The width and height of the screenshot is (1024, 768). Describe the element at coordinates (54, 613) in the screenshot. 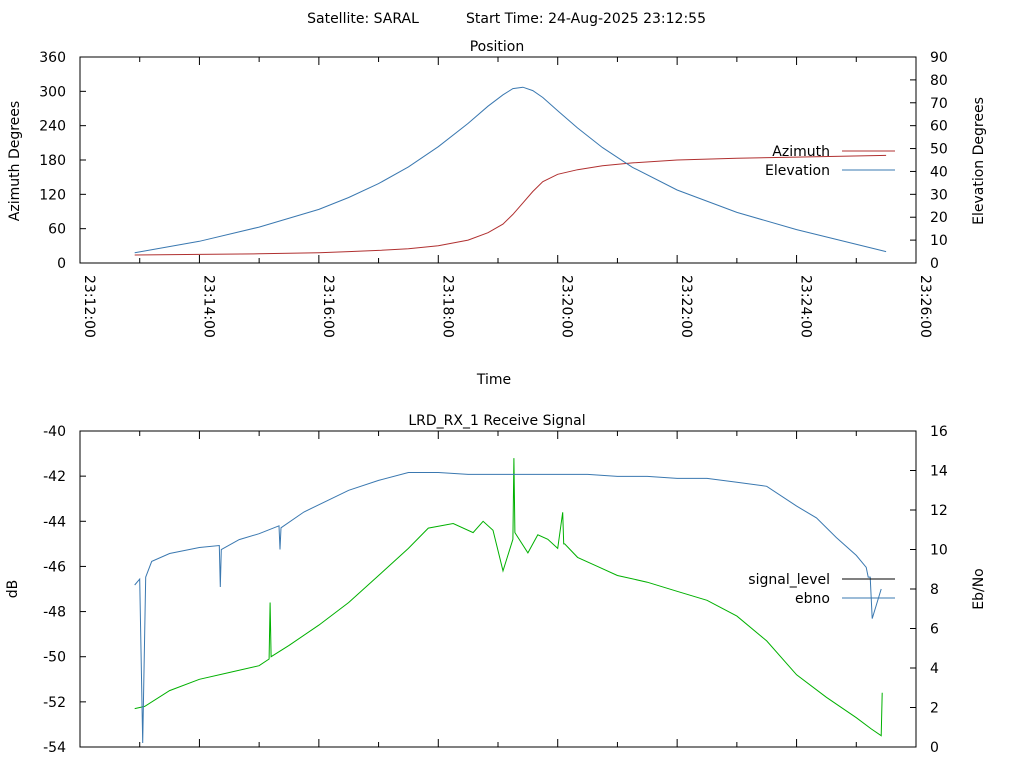

I see `y-tick-label: -48` at that location.